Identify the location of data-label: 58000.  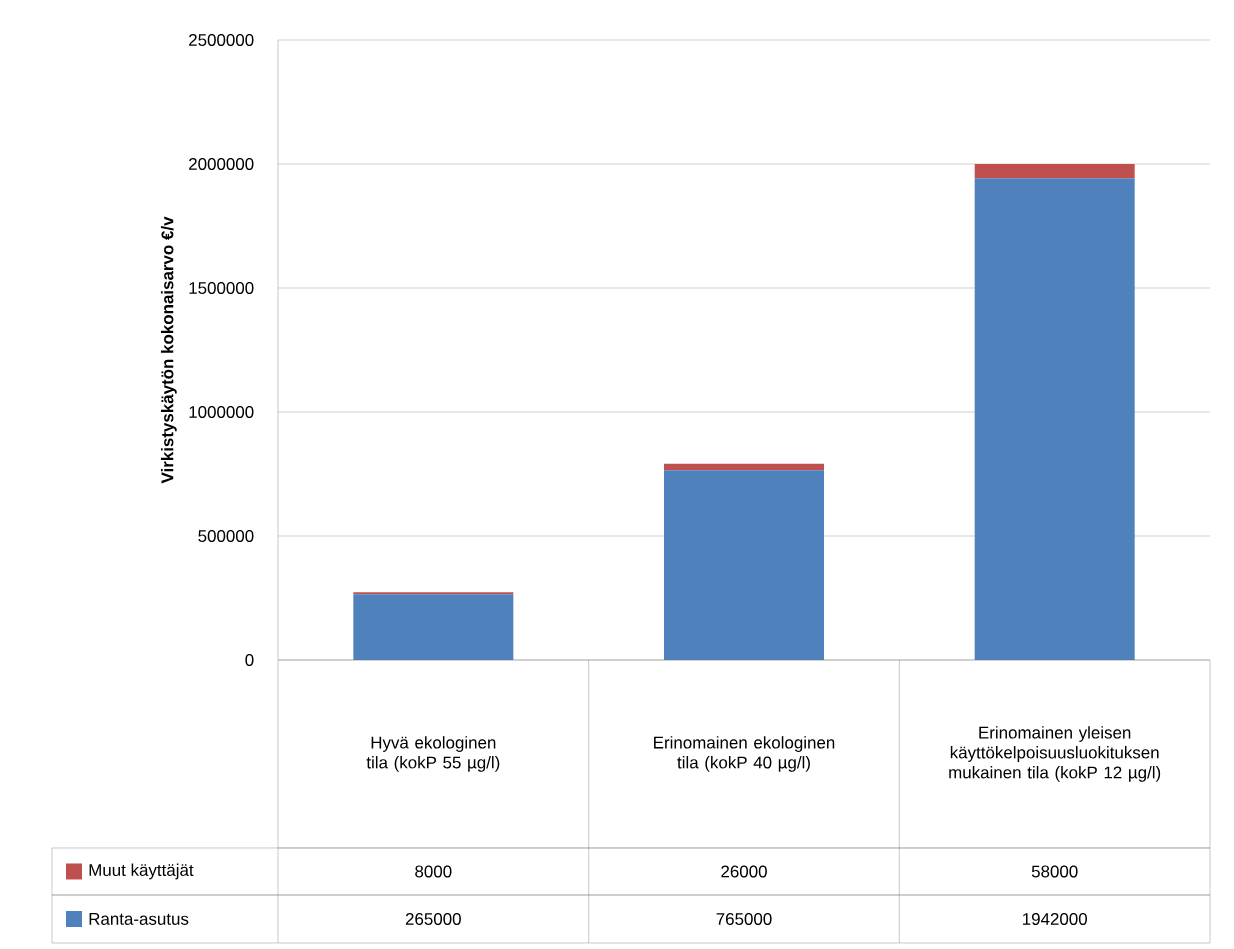
(1054, 871).